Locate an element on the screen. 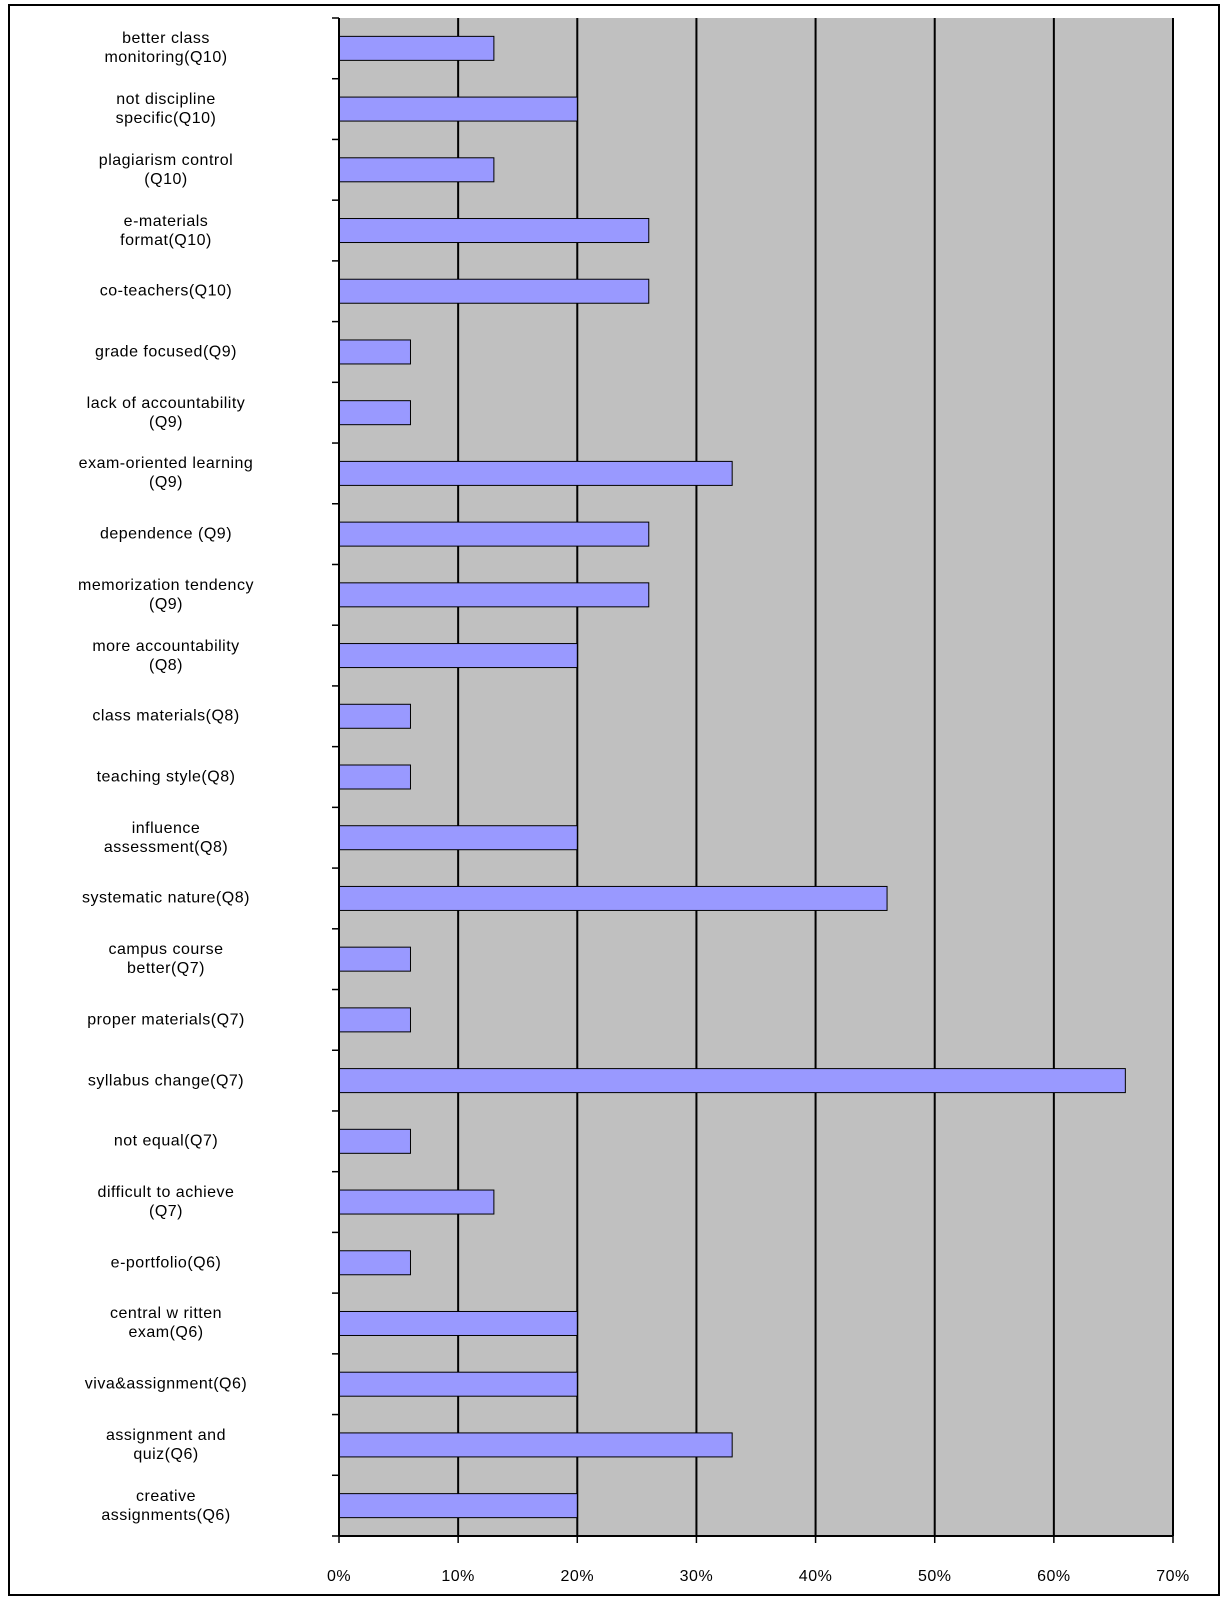  x-tick-label: 0% is located at coordinates (339, 1576).